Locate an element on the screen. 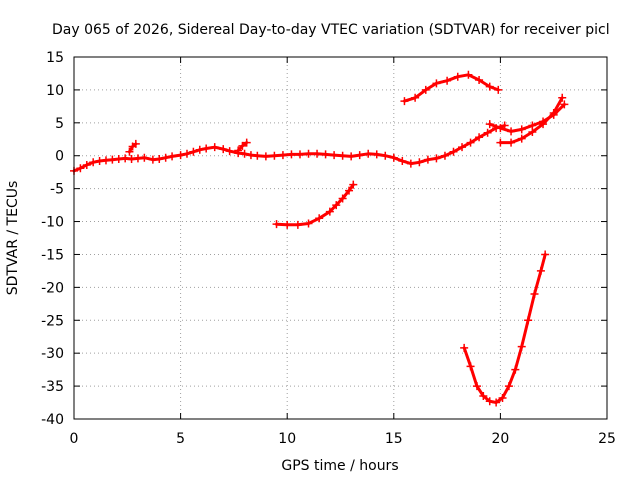 The height and width of the screenshot is (480, 640). x-tick-label: 25 is located at coordinates (607, 439).